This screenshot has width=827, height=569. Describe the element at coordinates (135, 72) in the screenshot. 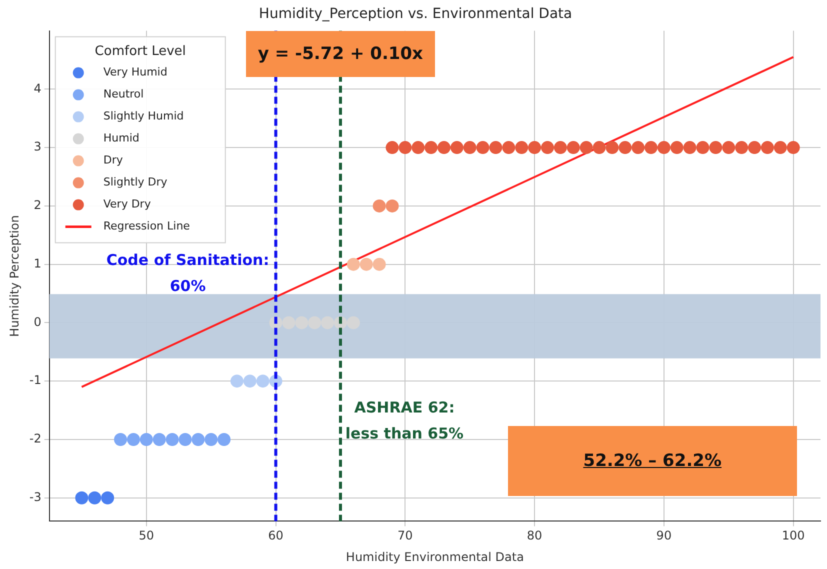

I see `legend-label: Very Humid` at that location.